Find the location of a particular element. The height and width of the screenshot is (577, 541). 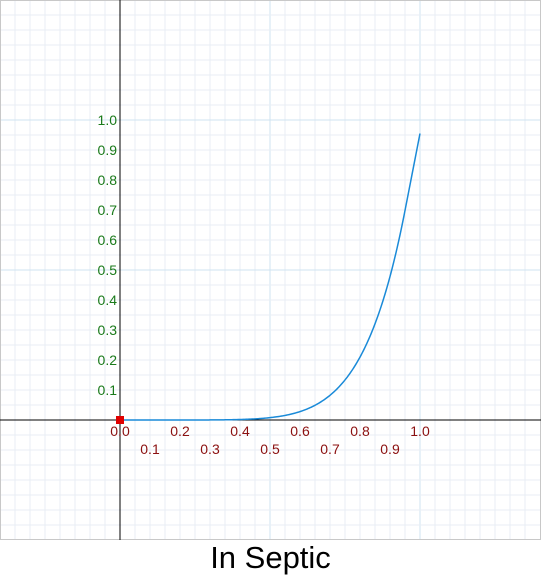

y-tick-label: 0.4 is located at coordinates (108, 300).